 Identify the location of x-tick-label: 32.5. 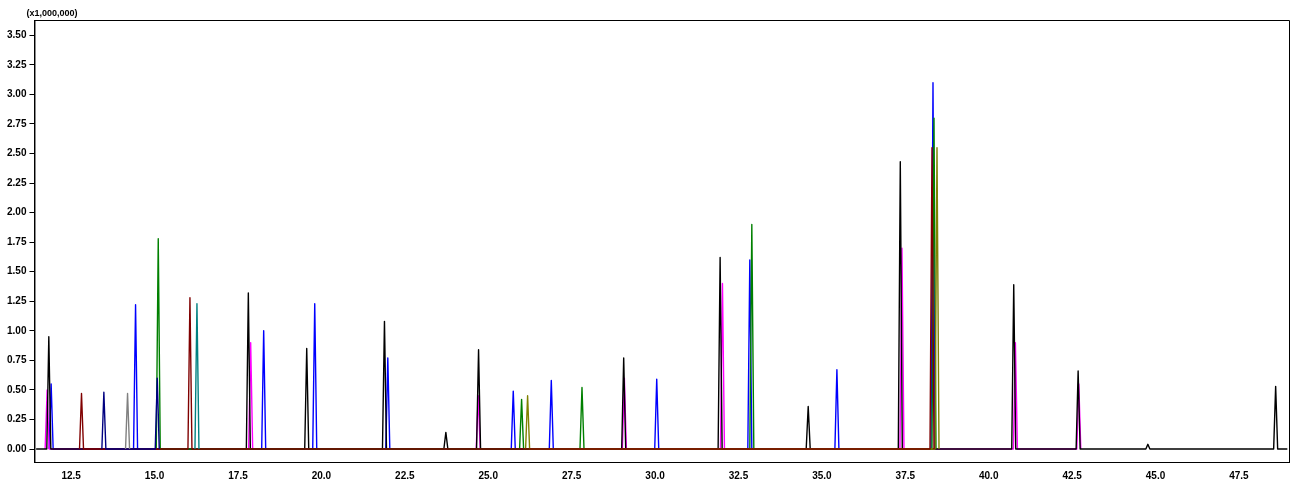
(738, 475).